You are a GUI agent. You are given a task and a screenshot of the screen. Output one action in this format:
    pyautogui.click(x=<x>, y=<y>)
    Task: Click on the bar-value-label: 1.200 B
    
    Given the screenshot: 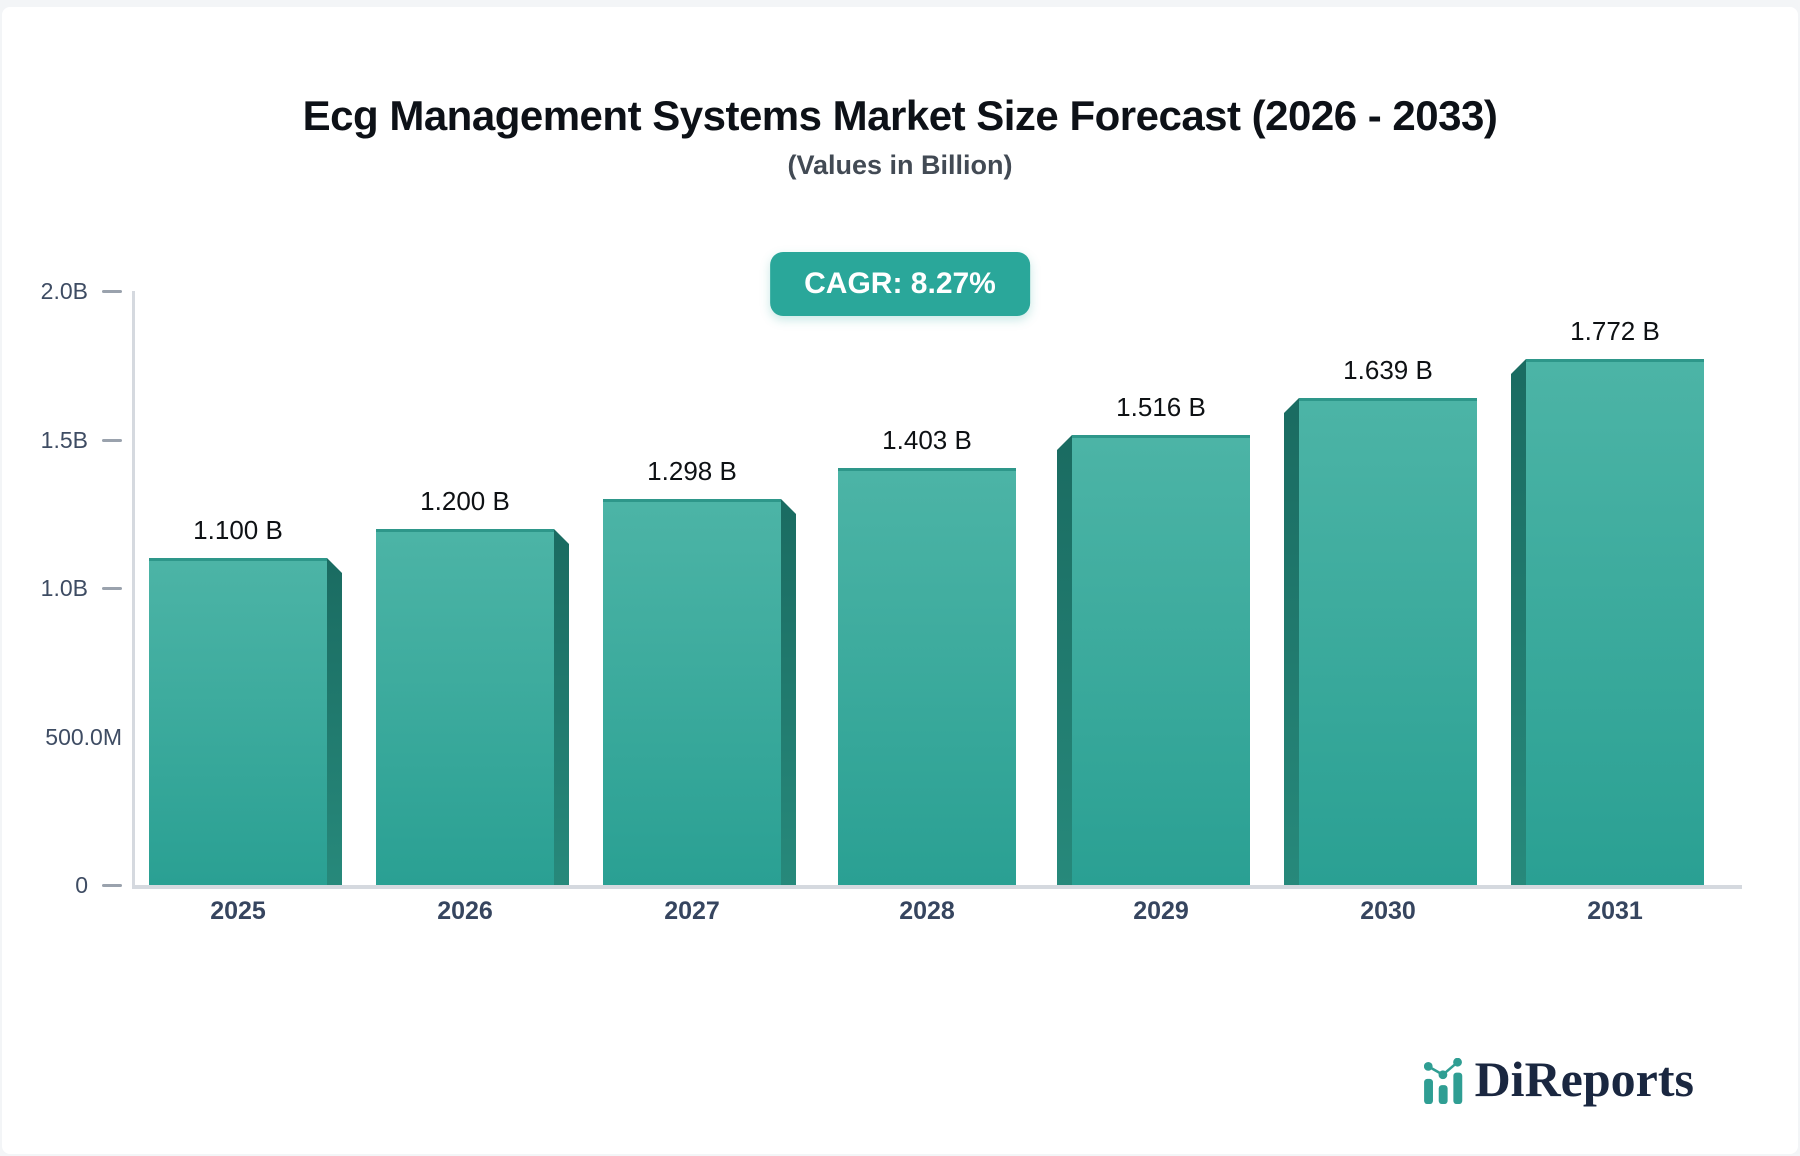 What is the action you would take?
    pyautogui.click(x=465, y=501)
    